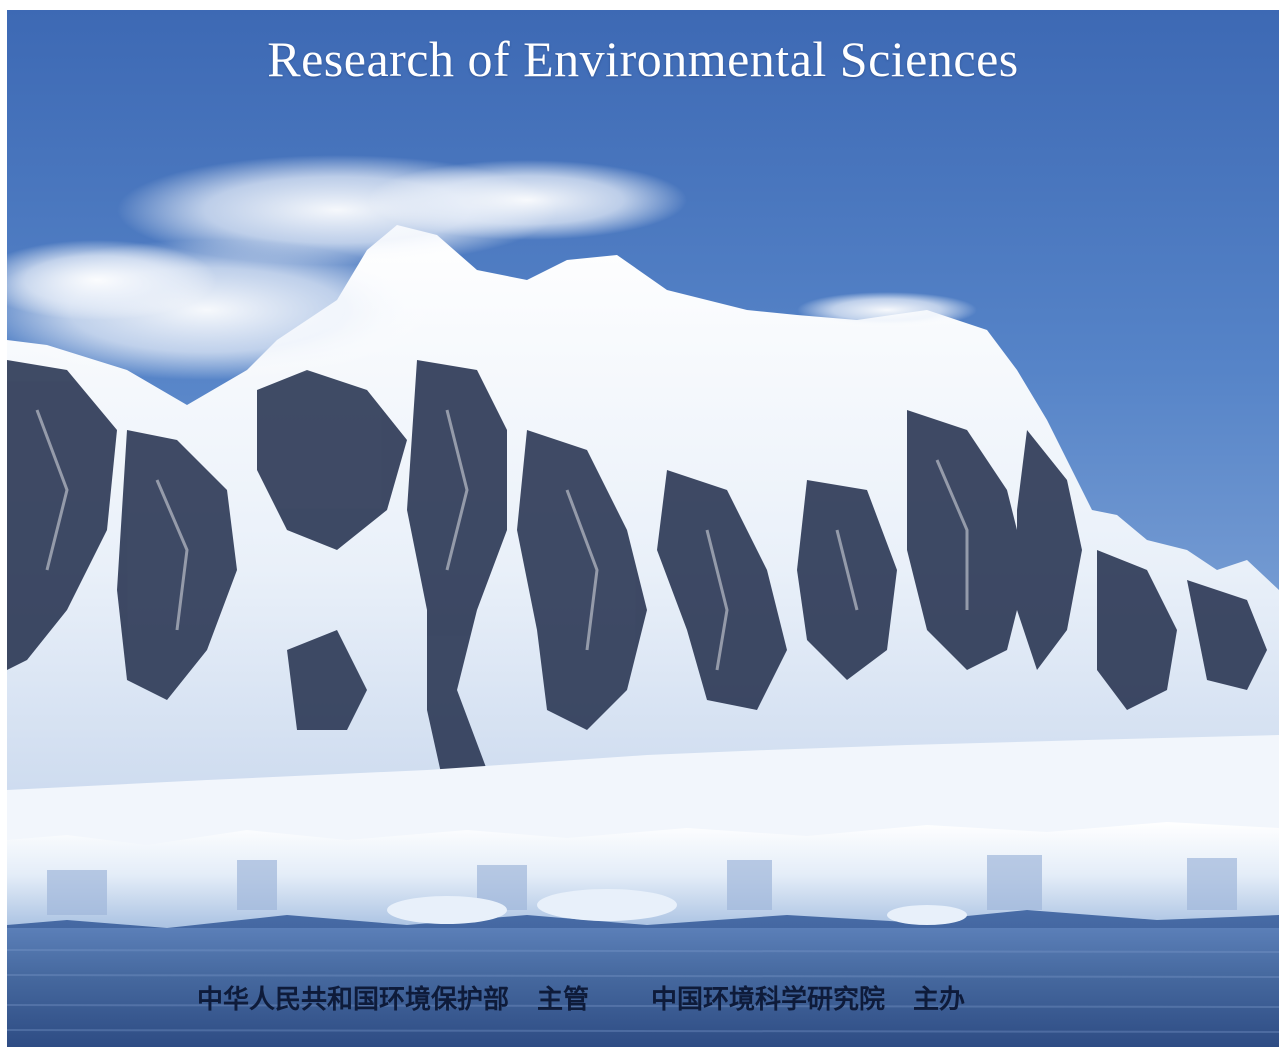  Describe the element at coordinates (768, 1000) in the screenshot. I see `sponsor-organization: 中国环境科学研究院` at that location.